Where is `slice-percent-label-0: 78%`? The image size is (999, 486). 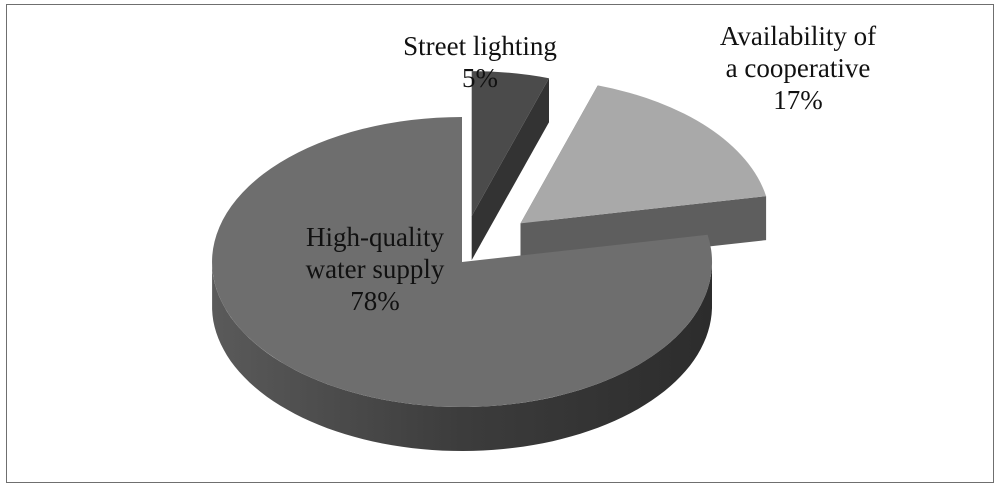 slice-percent-label-0: 78% is located at coordinates (375, 301).